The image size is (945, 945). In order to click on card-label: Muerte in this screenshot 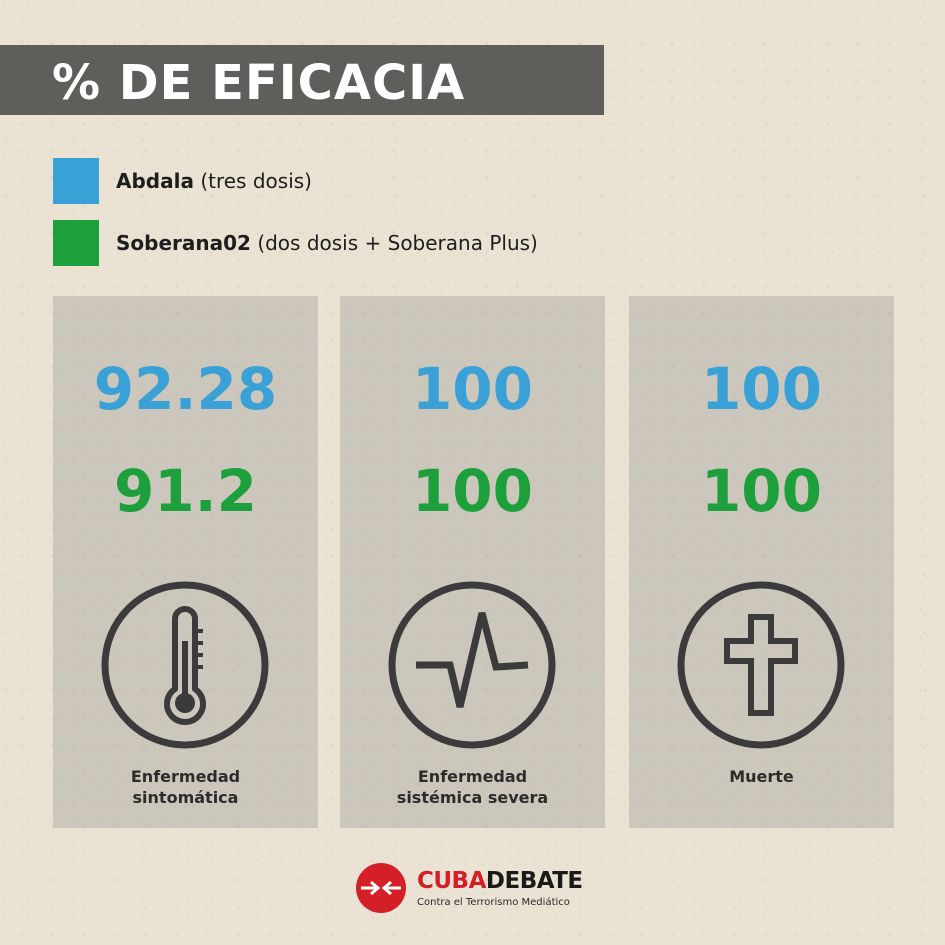, I will do `click(761, 776)`.